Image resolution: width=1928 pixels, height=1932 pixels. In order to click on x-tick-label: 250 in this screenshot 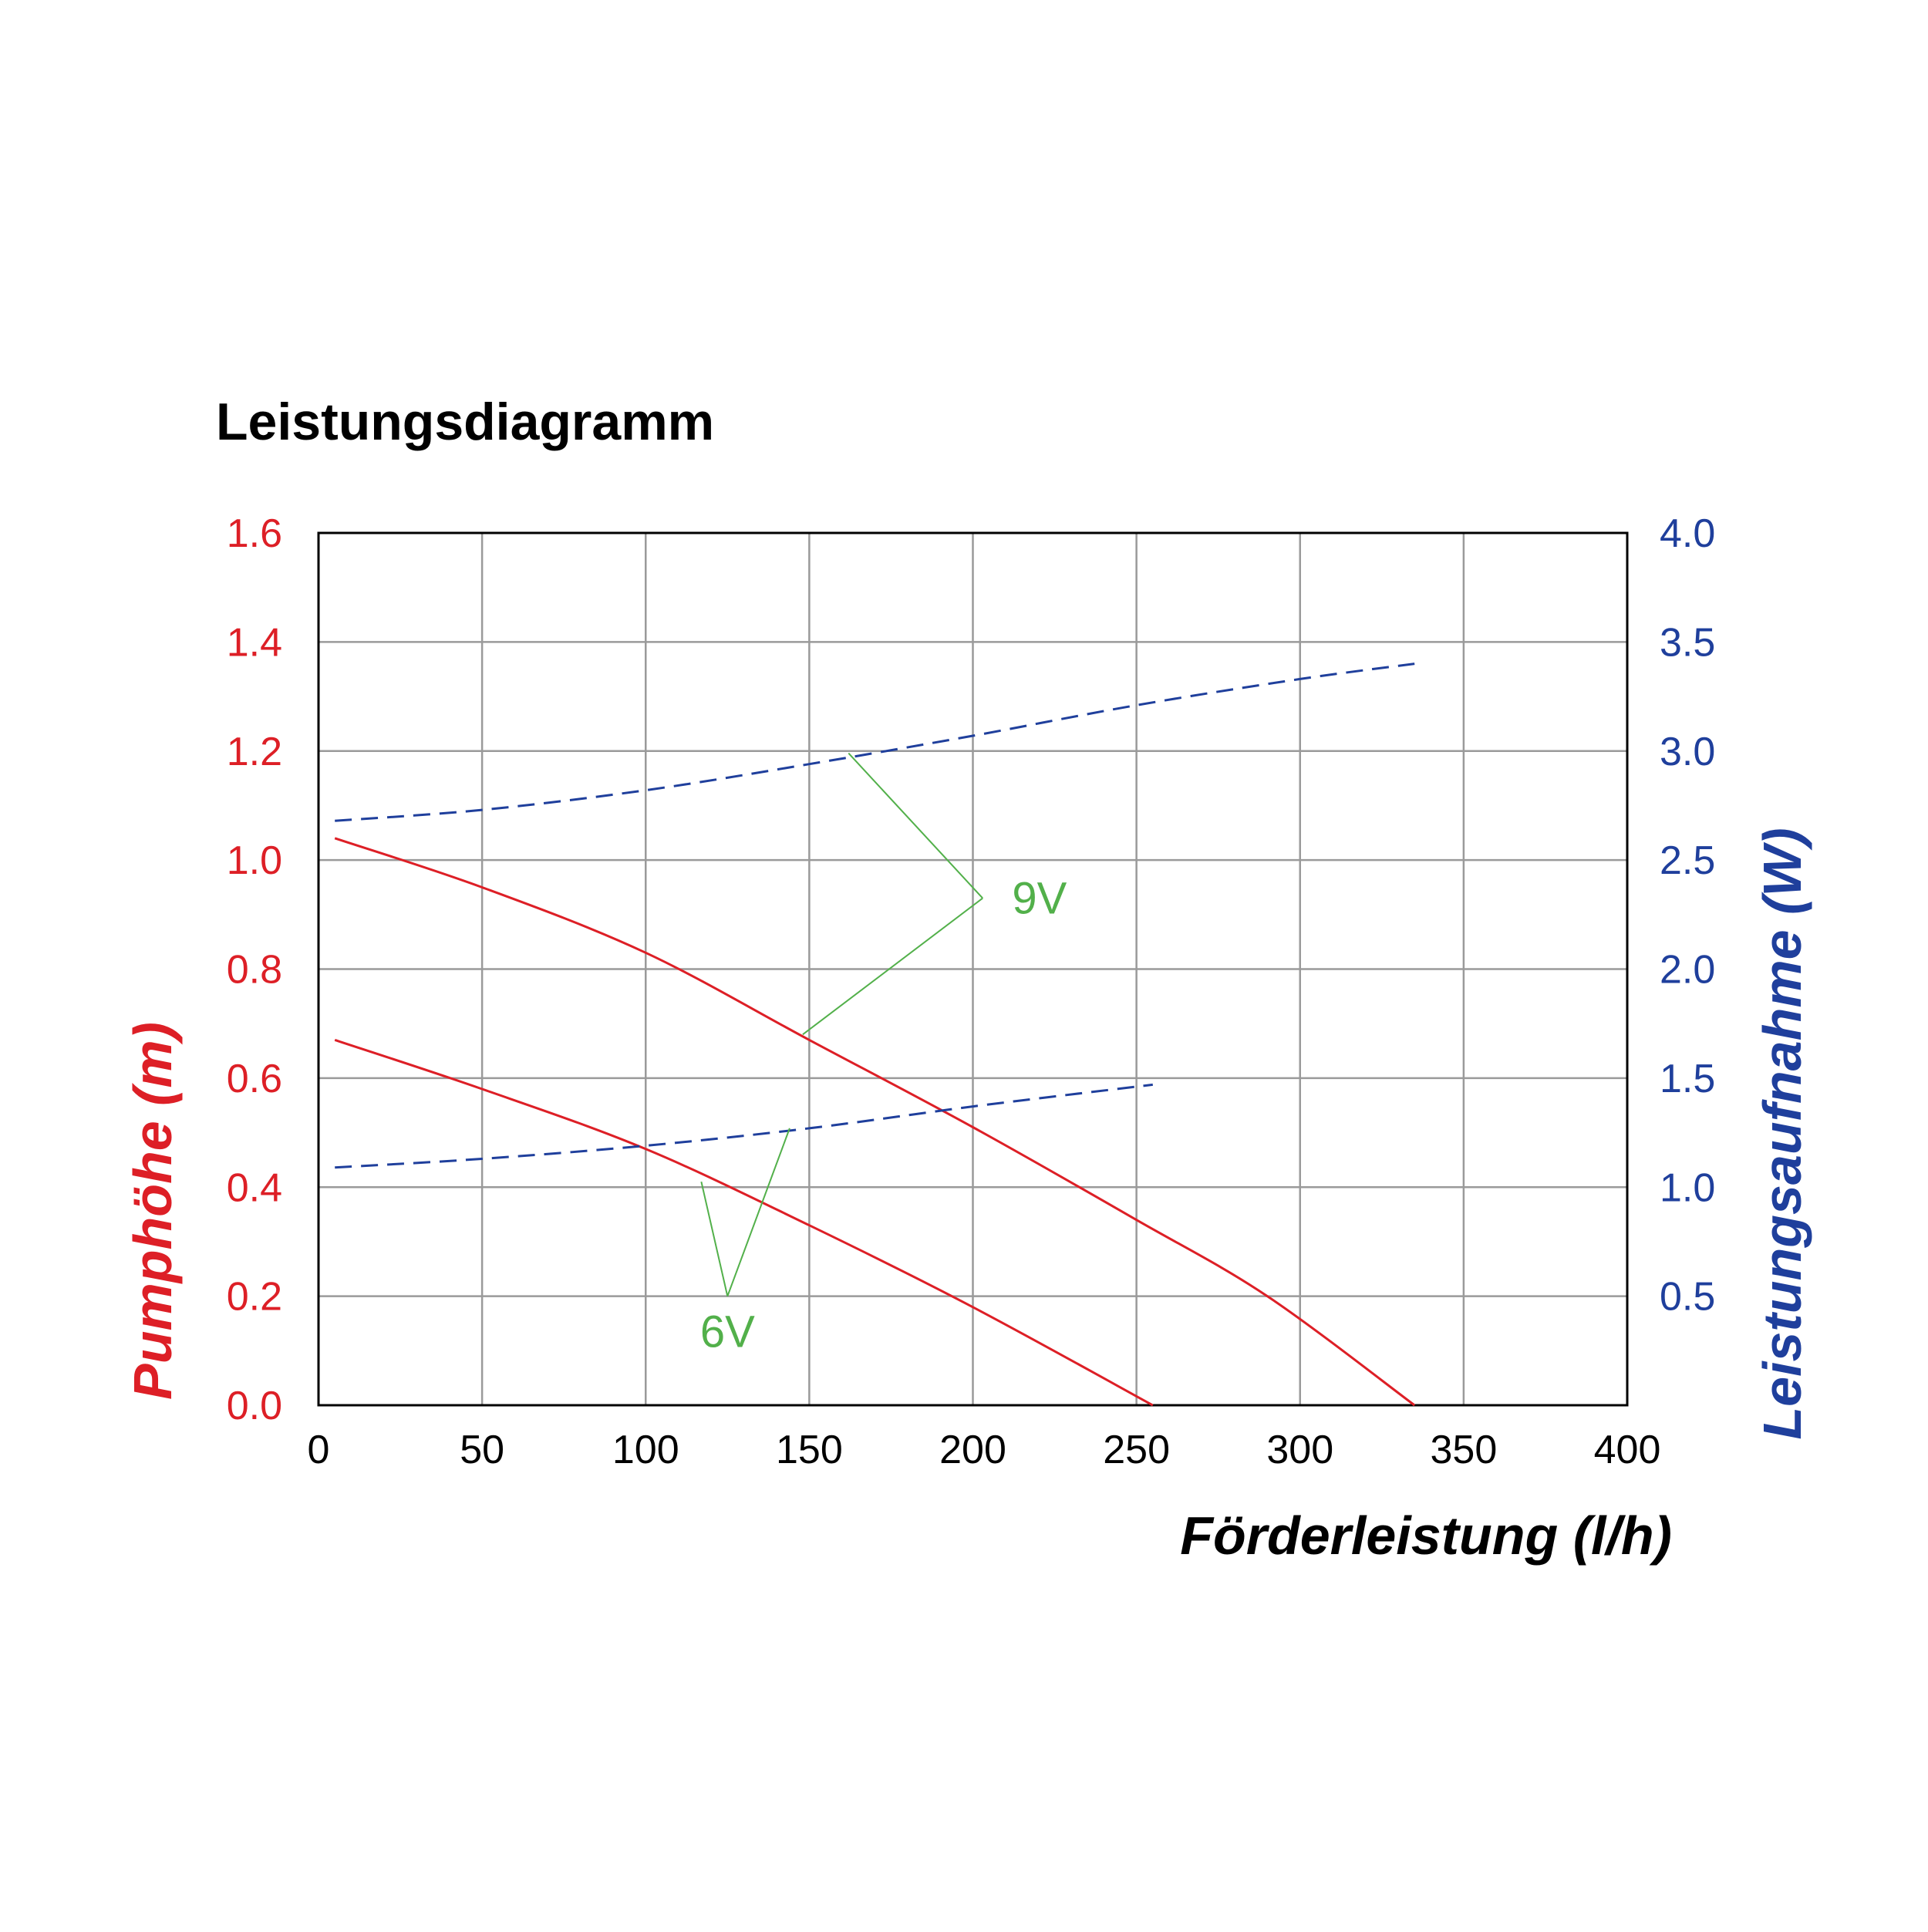, I will do `click(1136, 1450)`.